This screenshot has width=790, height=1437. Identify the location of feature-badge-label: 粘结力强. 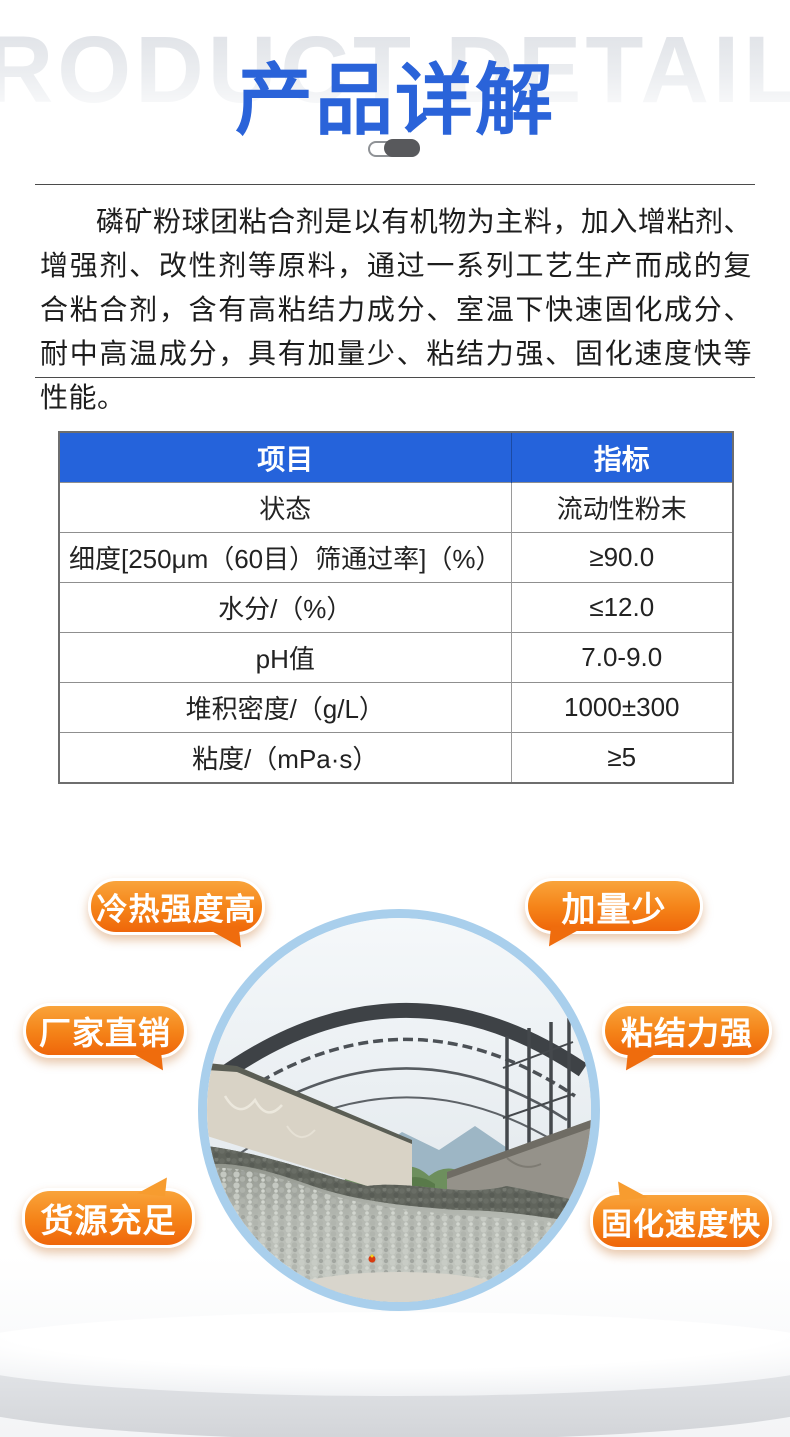
(686, 1032).